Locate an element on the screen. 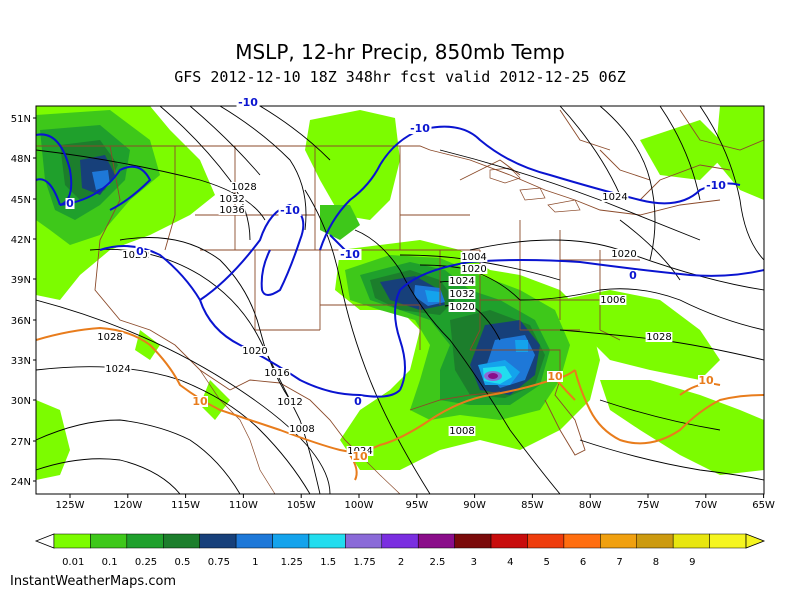 Image resolution: width=800 pixels, height=600 pixels. lon-label: 100W is located at coordinates (359, 505).